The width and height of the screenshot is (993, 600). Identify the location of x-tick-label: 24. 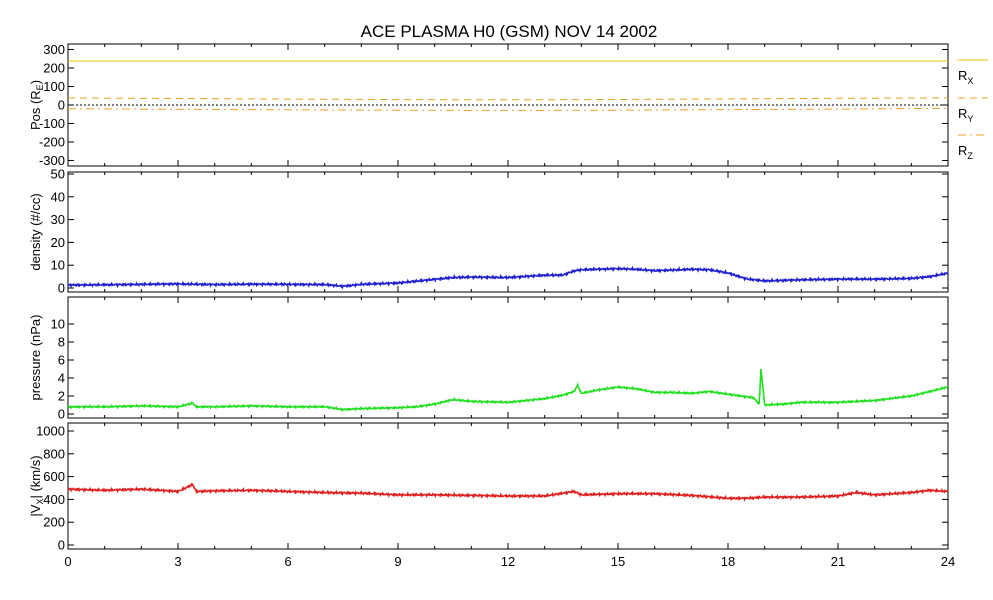
(948, 561).